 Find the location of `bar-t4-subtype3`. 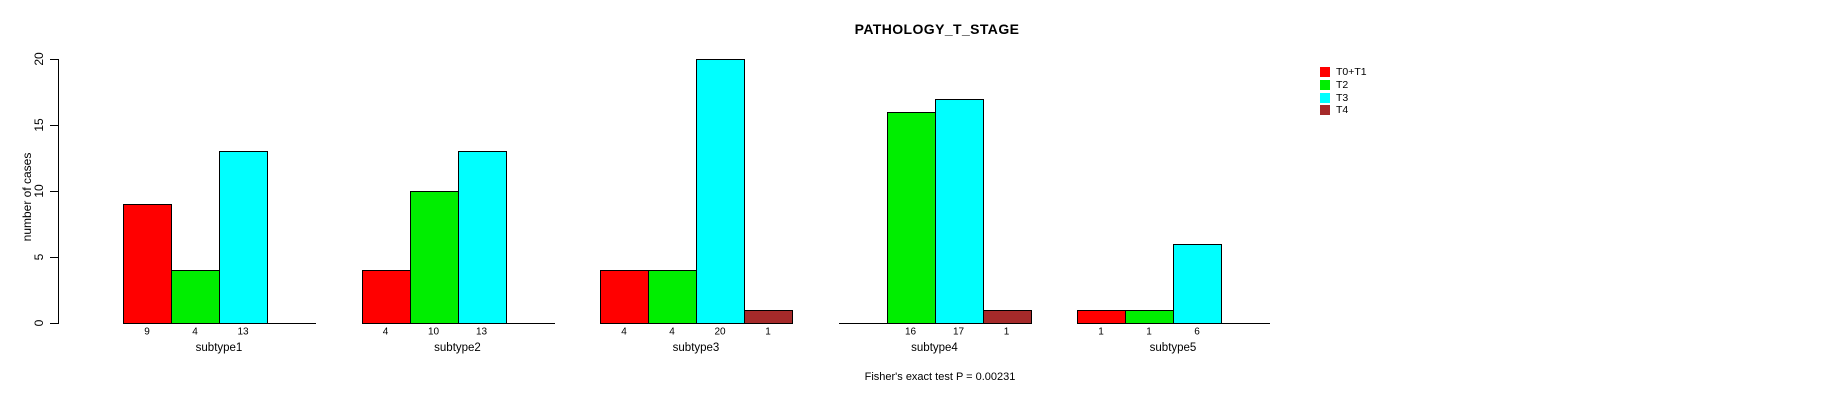

bar-t4-subtype3 is located at coordinates (768, 317).